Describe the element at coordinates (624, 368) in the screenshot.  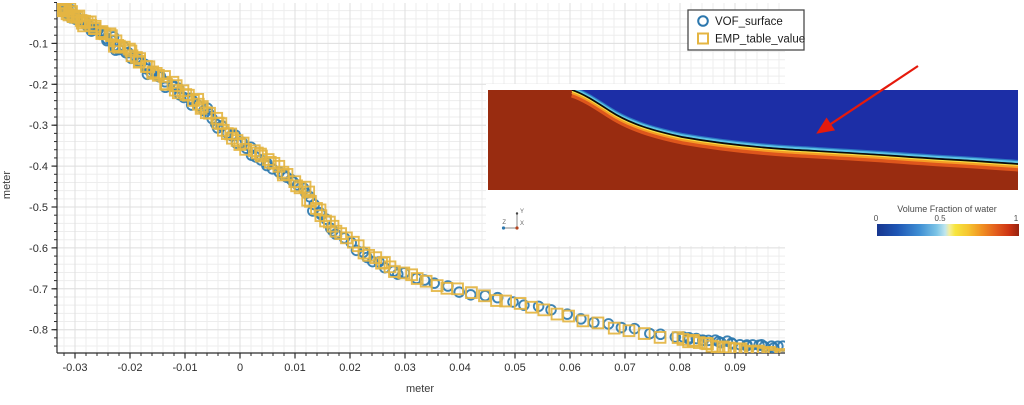
I see `x-tick-label: 0.07` at that location.